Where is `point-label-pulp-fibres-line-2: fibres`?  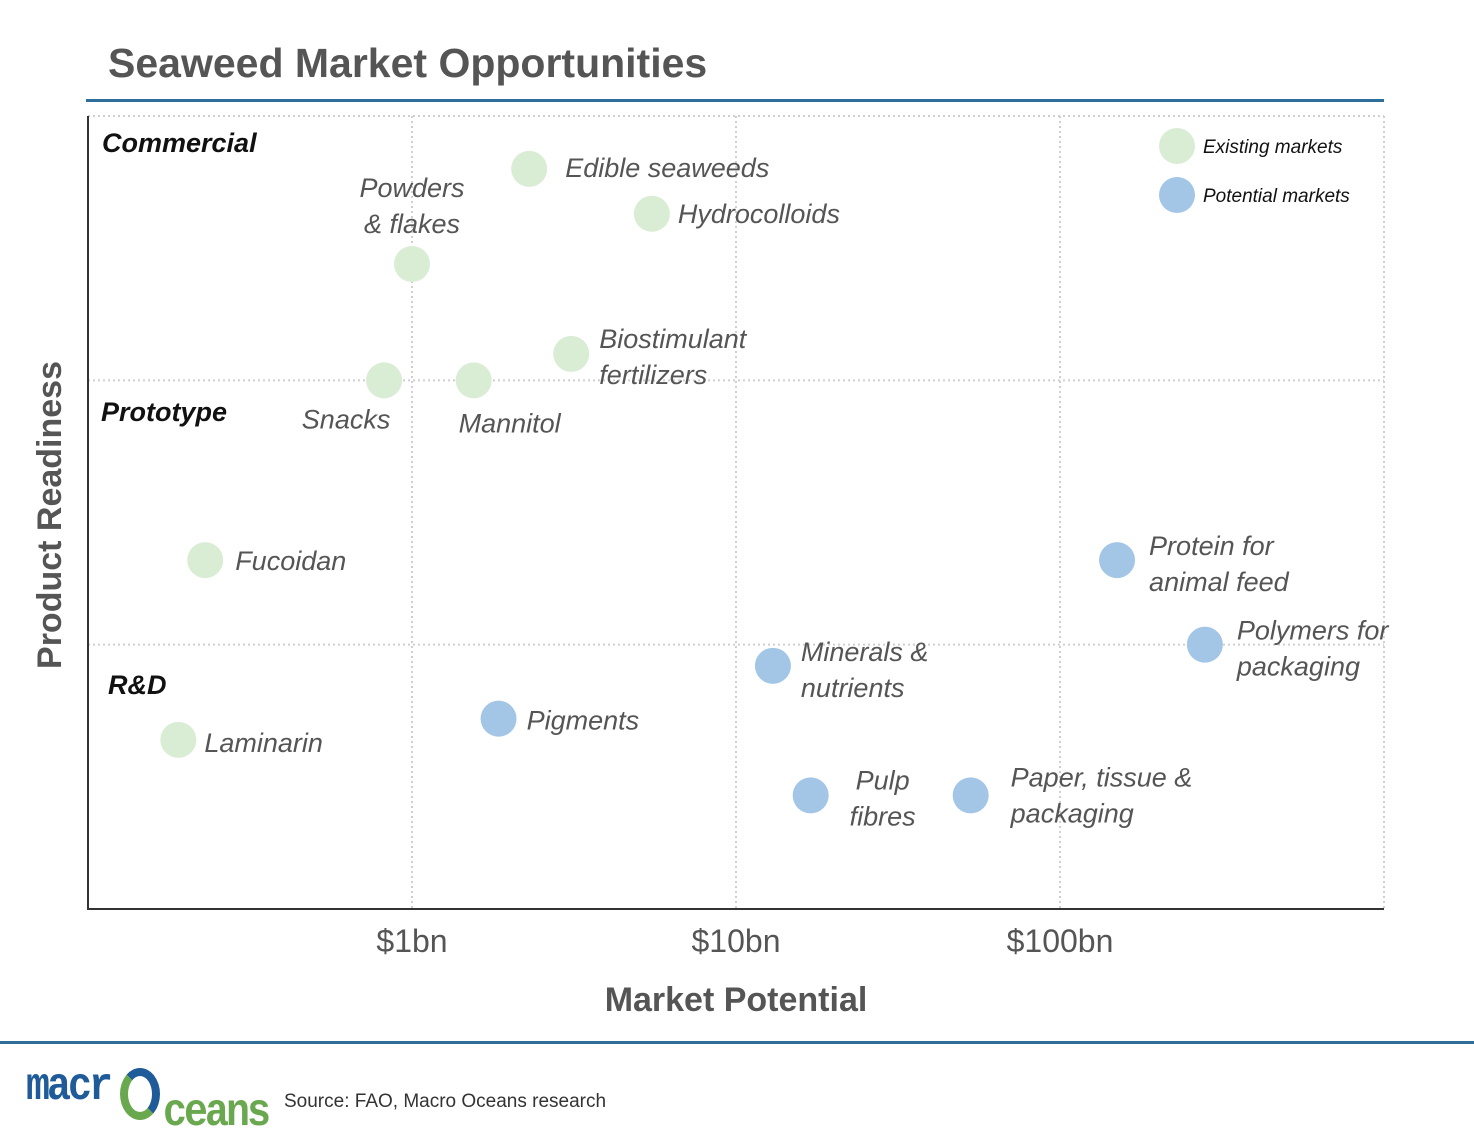 point-label-pulp-fibres-line-2: fibres is located at coordinates (883, 816).